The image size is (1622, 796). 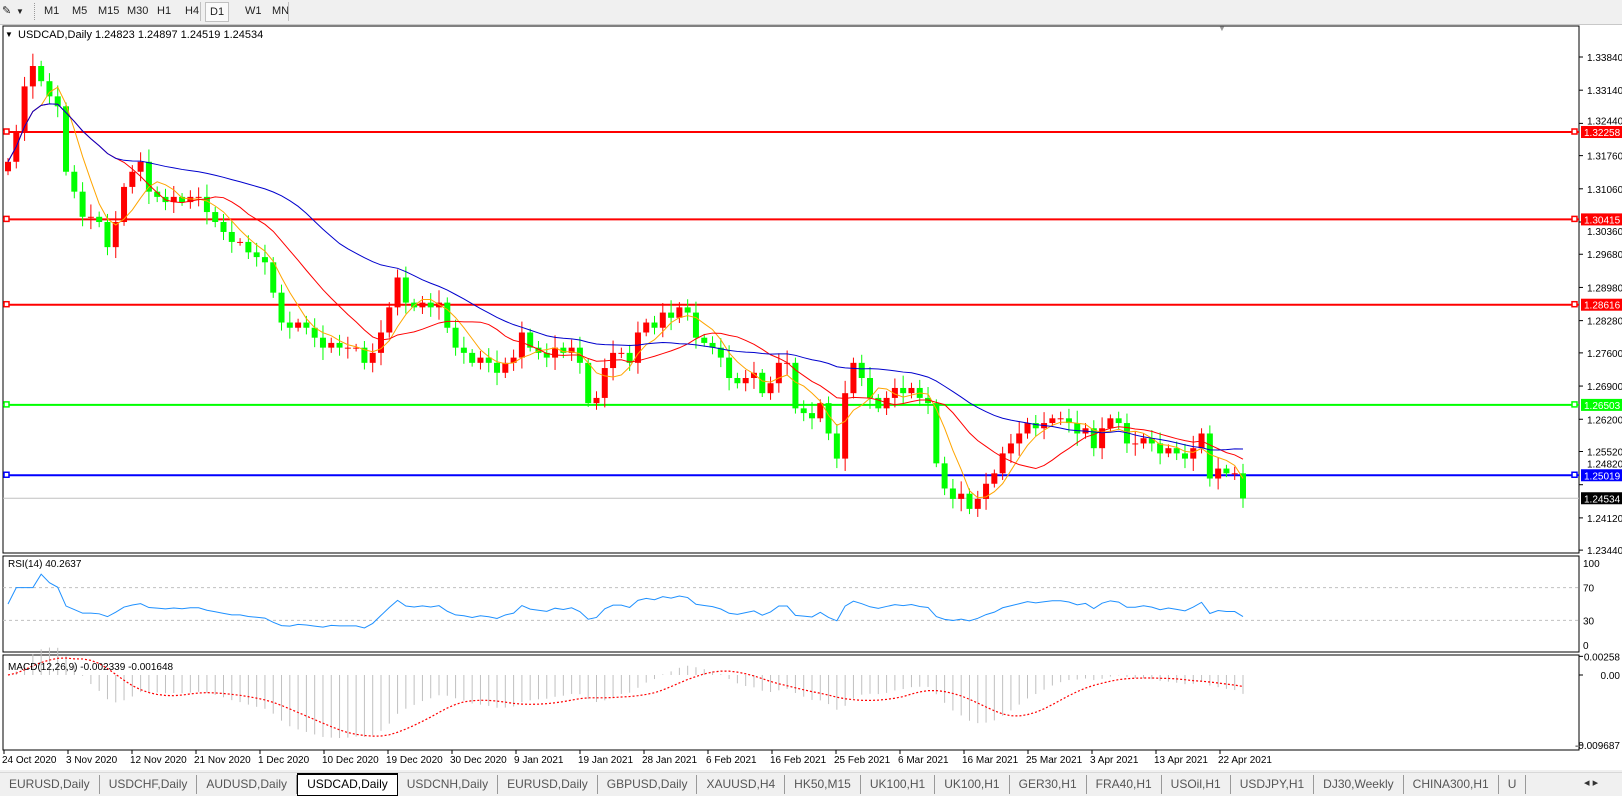 I want to click on timeframe-m15: M15, so click(x=109, y=11).